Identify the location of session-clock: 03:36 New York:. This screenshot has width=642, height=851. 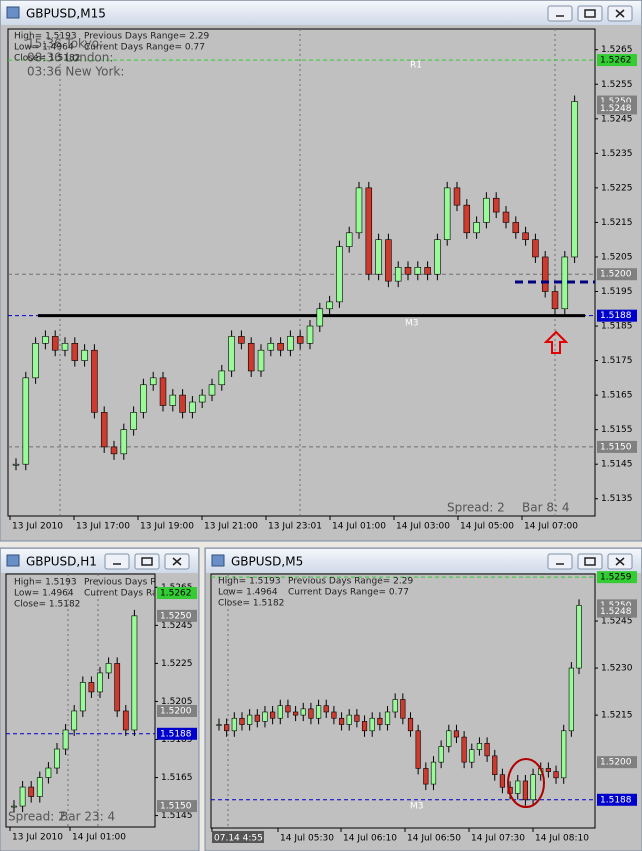
(75, 72).